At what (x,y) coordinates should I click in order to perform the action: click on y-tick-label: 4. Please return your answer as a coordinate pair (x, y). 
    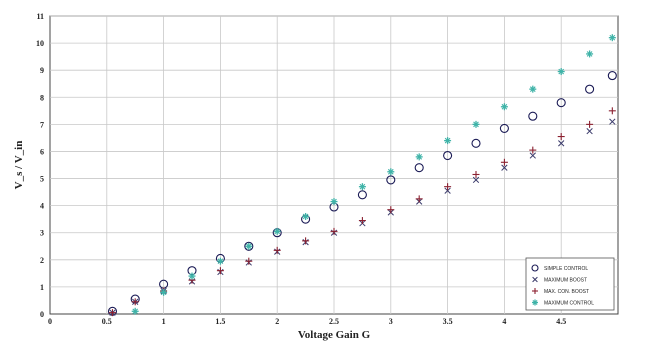
    Looking at the image, I should click on (42, 206).